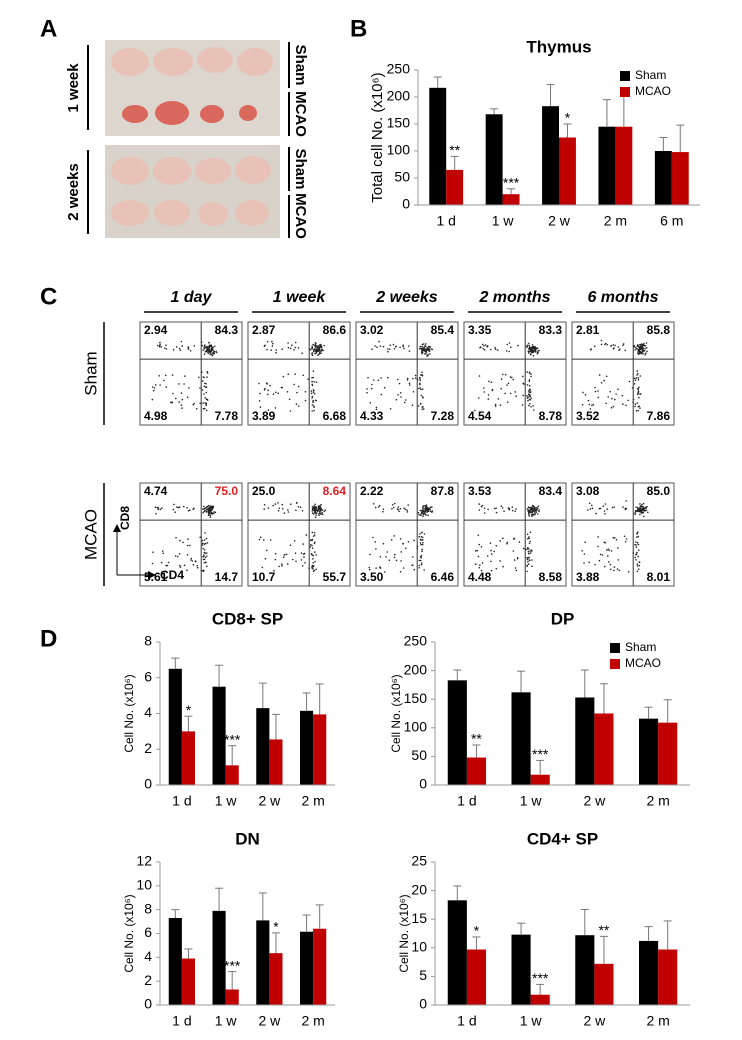 The image size is (742, 1040). Describe the element at coordinates (192, 136) in the screenshot. I see `thymus-tissue` at that location.